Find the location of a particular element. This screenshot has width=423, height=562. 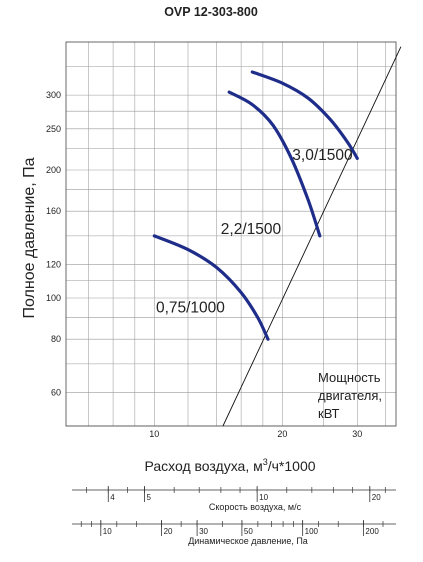

curve-label: 3,0/1500 is located at coordinates (322, 155).